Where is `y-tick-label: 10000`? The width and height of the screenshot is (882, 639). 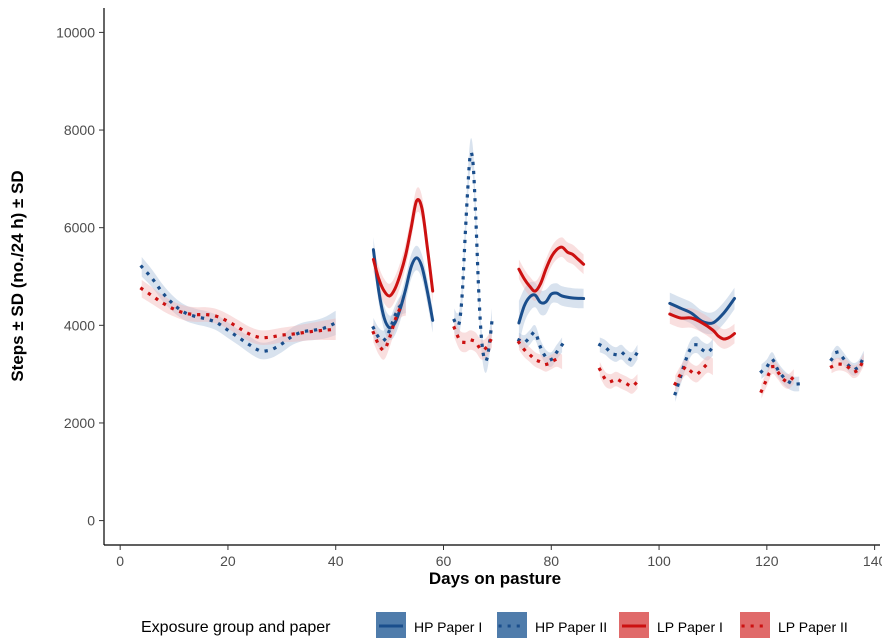 y-tick-label: 10000 is located at coordinates (75, 32).